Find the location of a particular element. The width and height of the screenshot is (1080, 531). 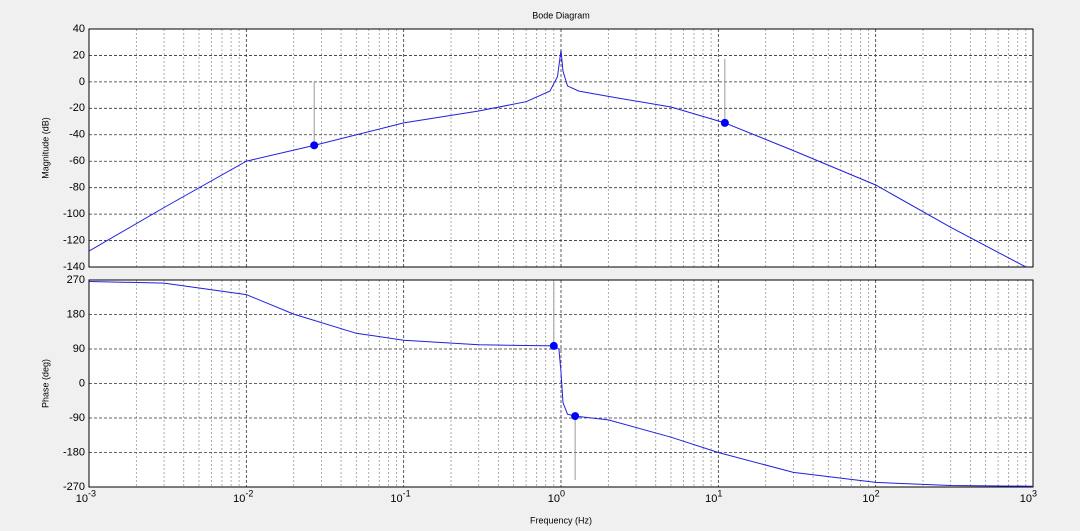

x-tick-exponent: 3 is located at coordinates (1034, 493).